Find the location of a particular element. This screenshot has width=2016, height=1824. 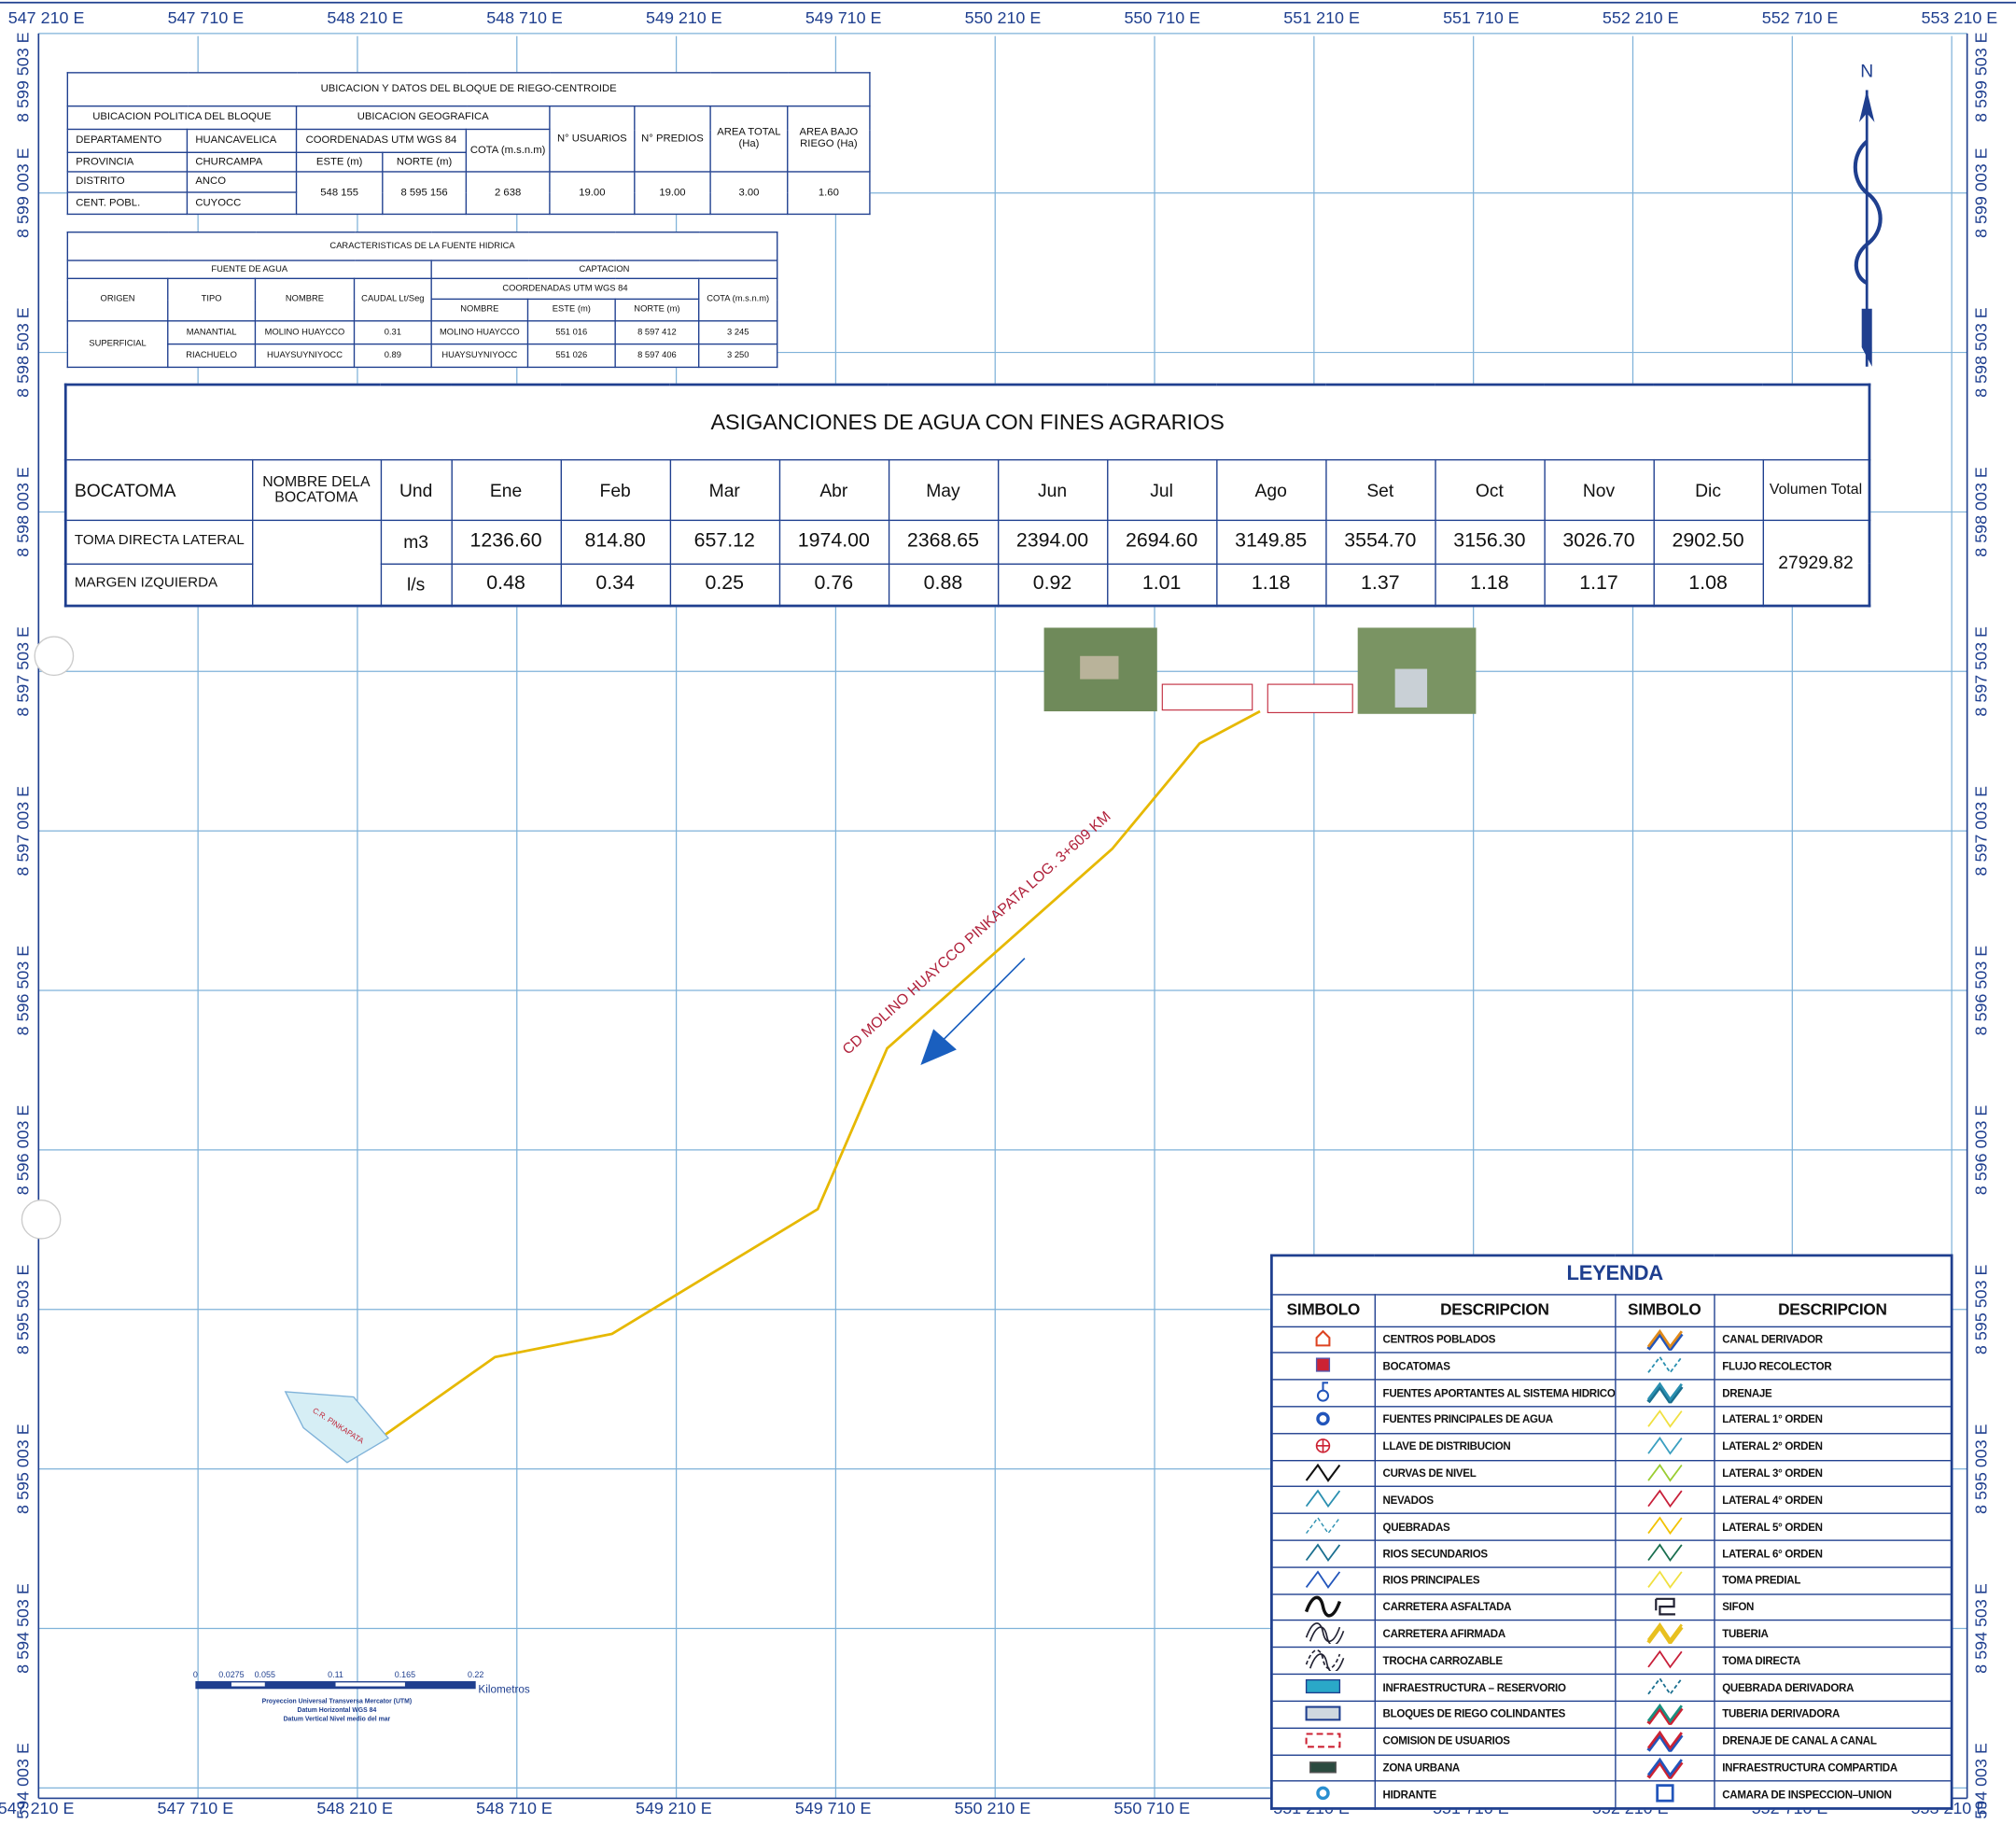

northing-label-left: 8 594 003 E is located at coordinates (22, 1783).